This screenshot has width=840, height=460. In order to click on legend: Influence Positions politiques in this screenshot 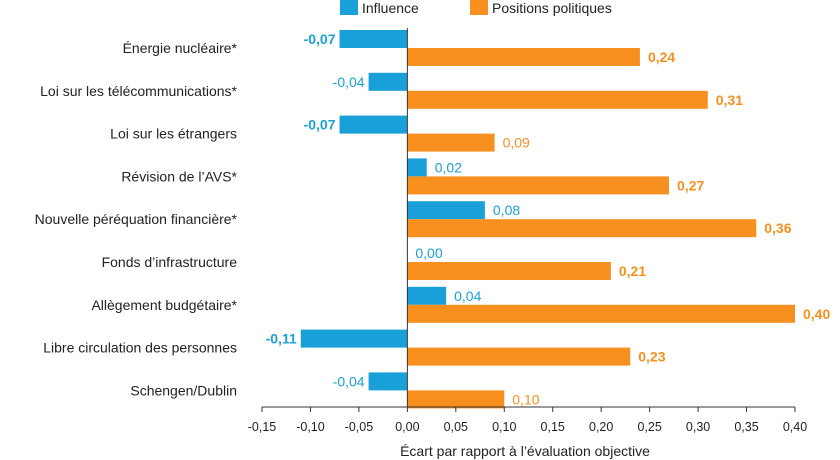, I will do `click(476, 8)`.